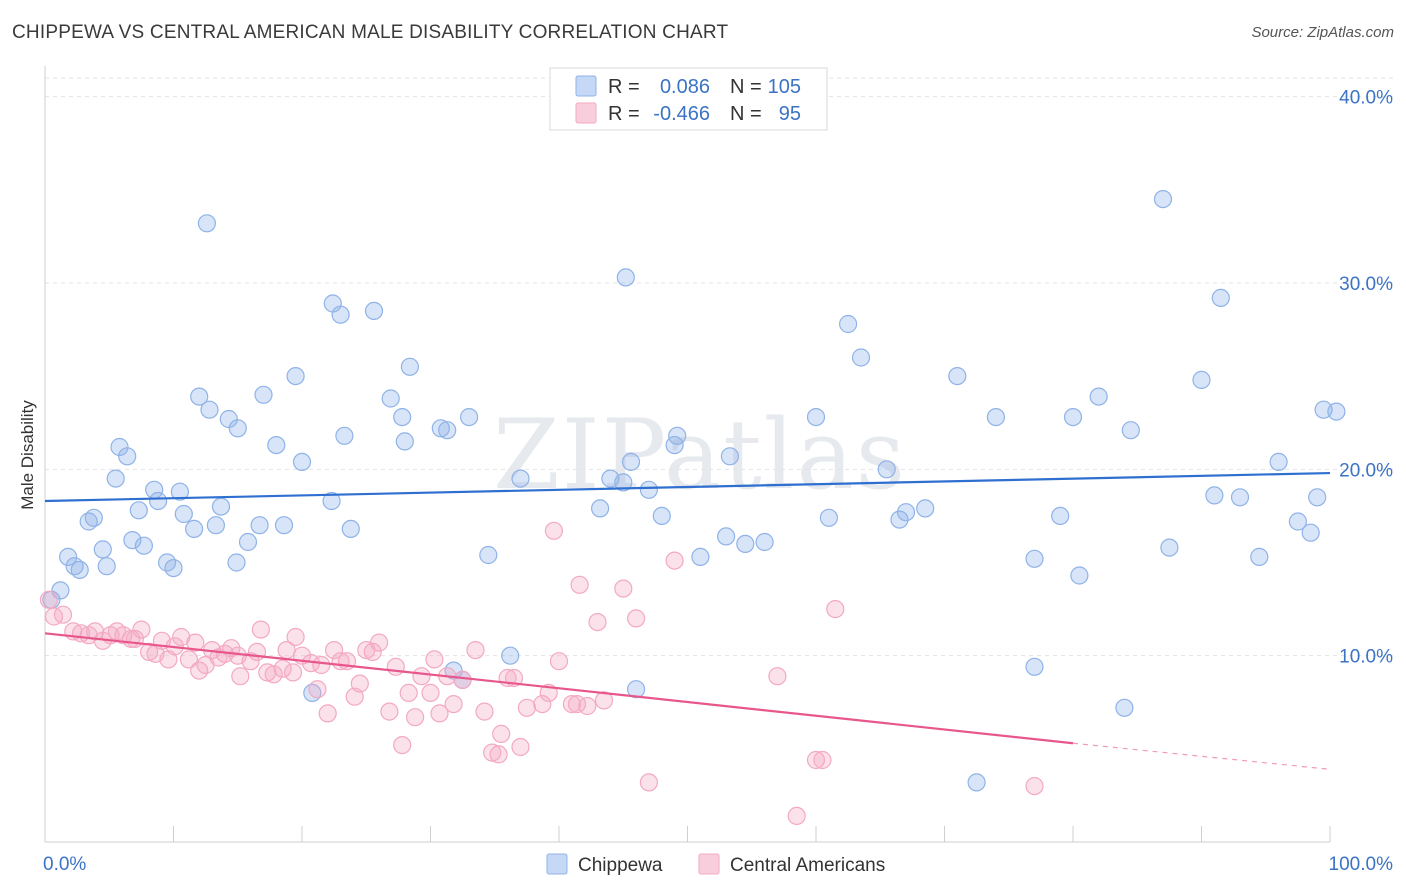 Image resolution: width=1406 pixels, height=892 pixels. What do you see at coordinates (624, 114) in the screenshot?
I see `legend-r-label-2: R =` at bounding box center [624, 114].